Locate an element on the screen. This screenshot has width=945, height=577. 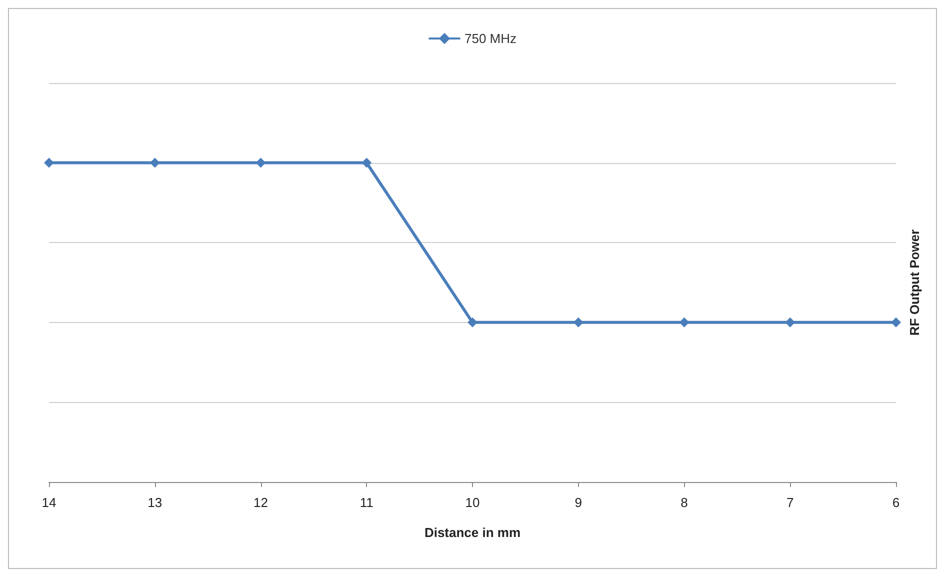
x-tick-label: 13 is located at coordinates (155, 502).